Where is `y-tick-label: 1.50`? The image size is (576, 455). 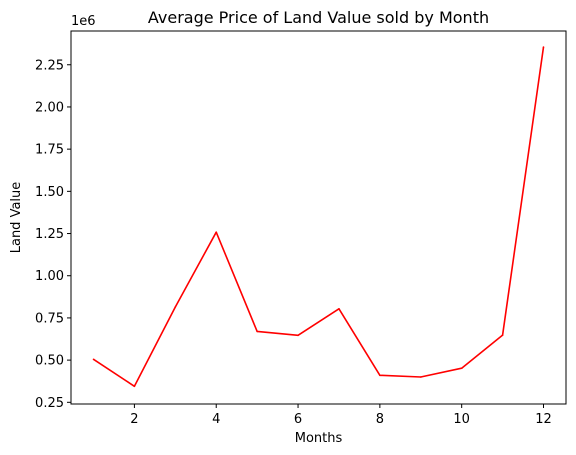
y-tick-label: 1.50 is located at coordinates (49, 192).